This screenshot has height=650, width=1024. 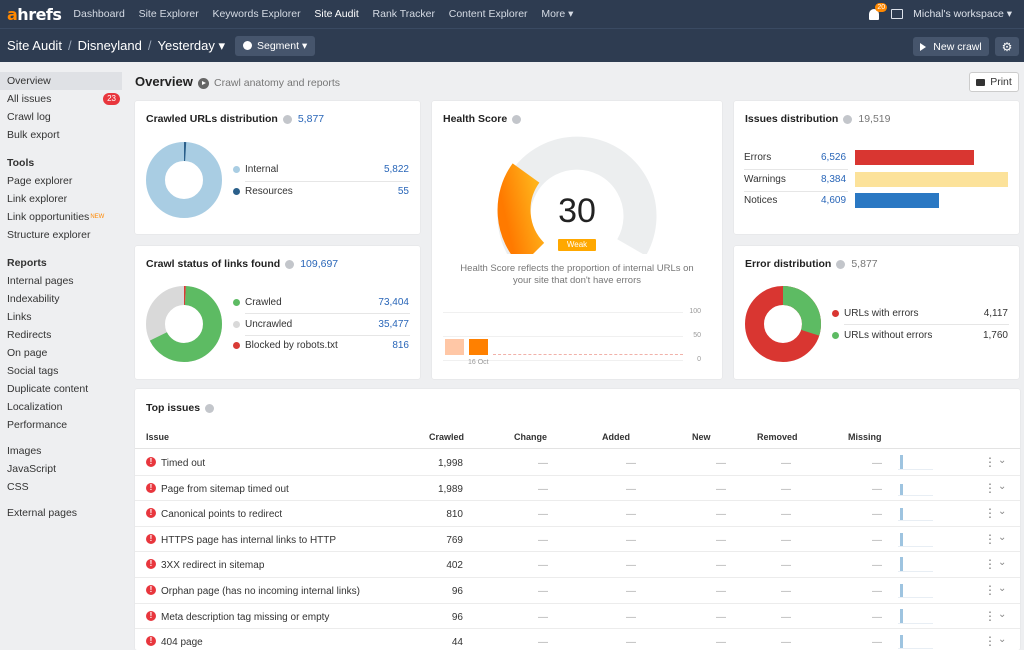 I want to click on sidebar-item-bulk-export: Bulk export, so click(x=33, y=135).